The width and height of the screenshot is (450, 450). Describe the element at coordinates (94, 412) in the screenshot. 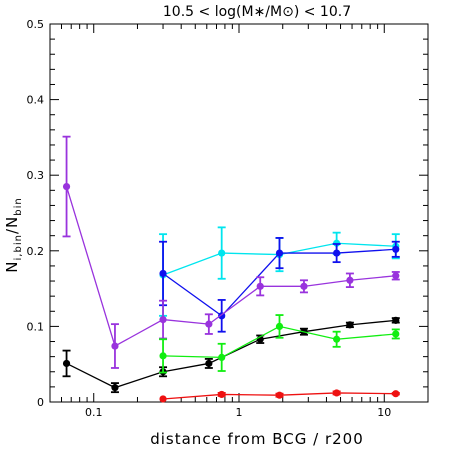

I see `x-tick-label: 0.1` at that location.